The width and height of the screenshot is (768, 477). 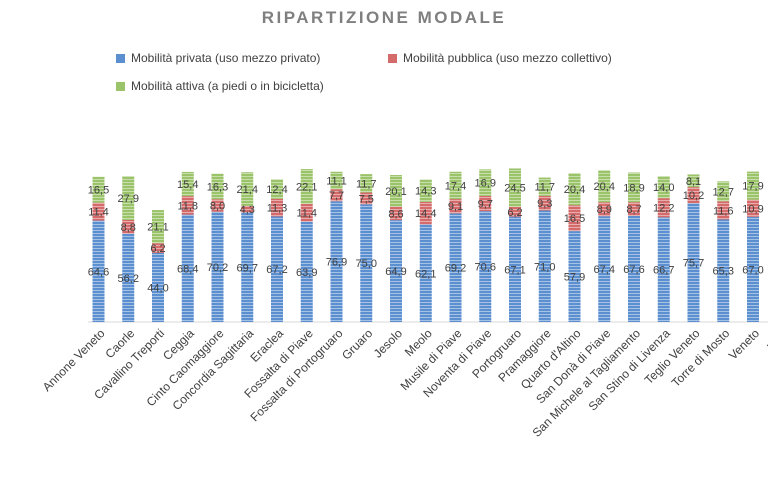 I want to click on data-label-active: 12,7, so click(x=723, y=192).